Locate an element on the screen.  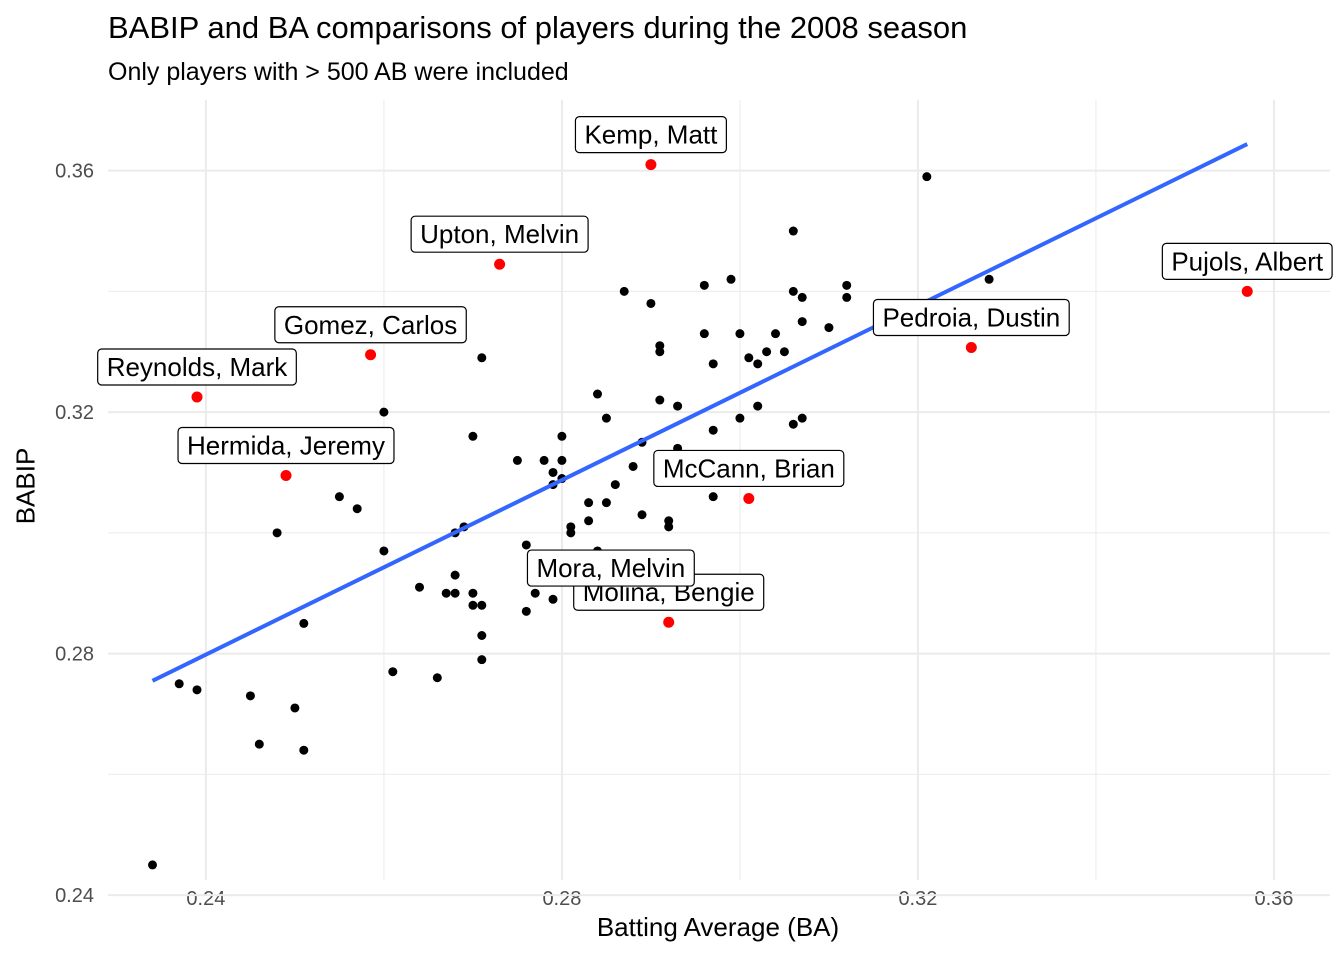
point-label-text: Hermida, Jeremy is located at coordinates (286, 446).